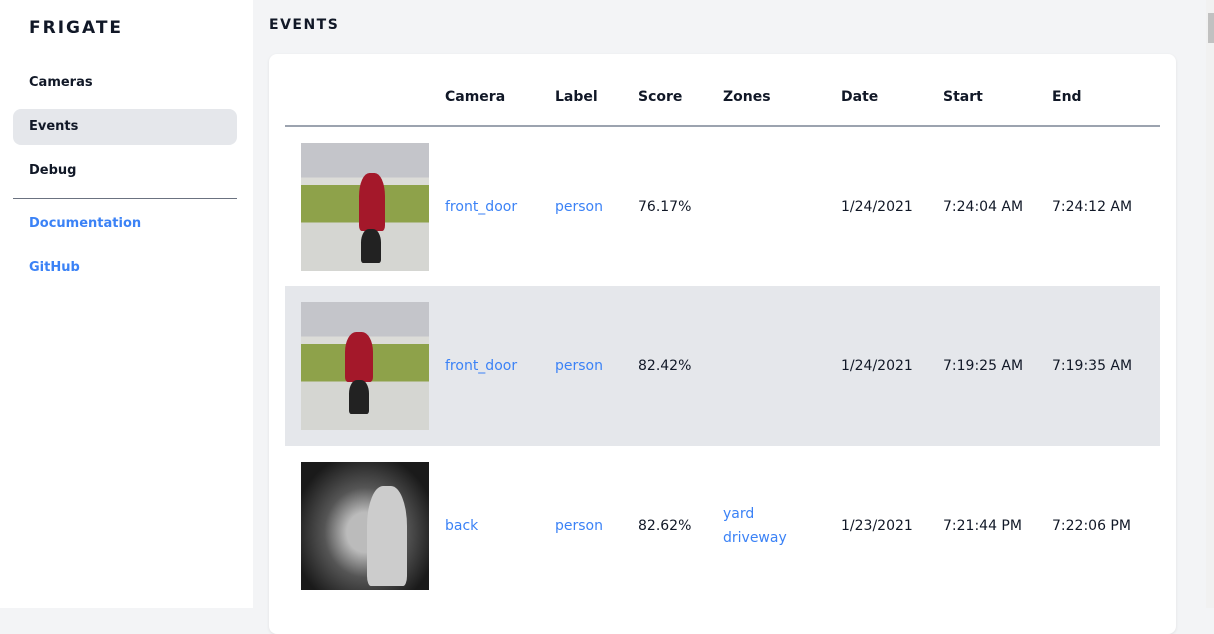 The image size is (1214, 634). Describe the element at coordinates (304, 25) in the screenshot. I see `page-title: EVENTS` at that location.